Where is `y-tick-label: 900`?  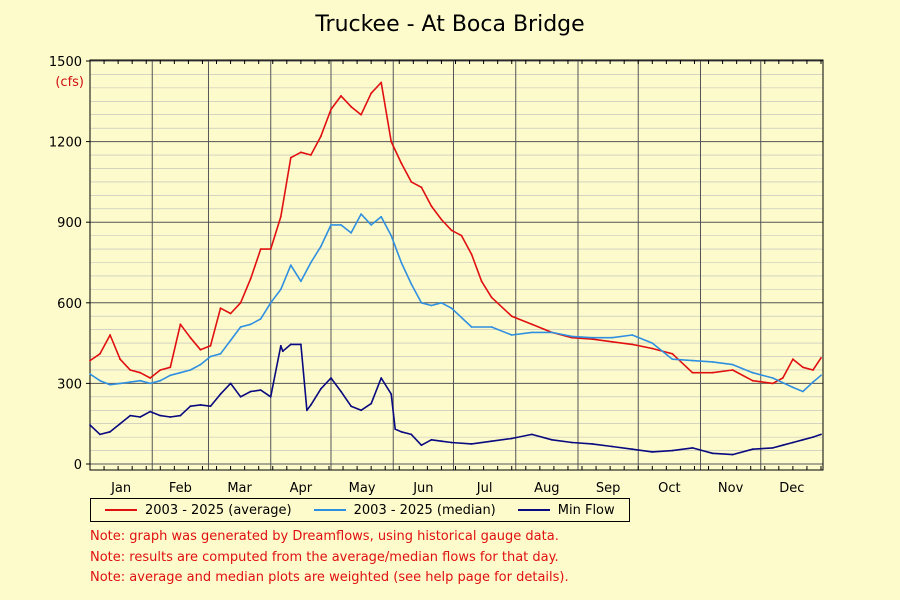 y-tick-label: 900 is located at coordinates (69, 223).